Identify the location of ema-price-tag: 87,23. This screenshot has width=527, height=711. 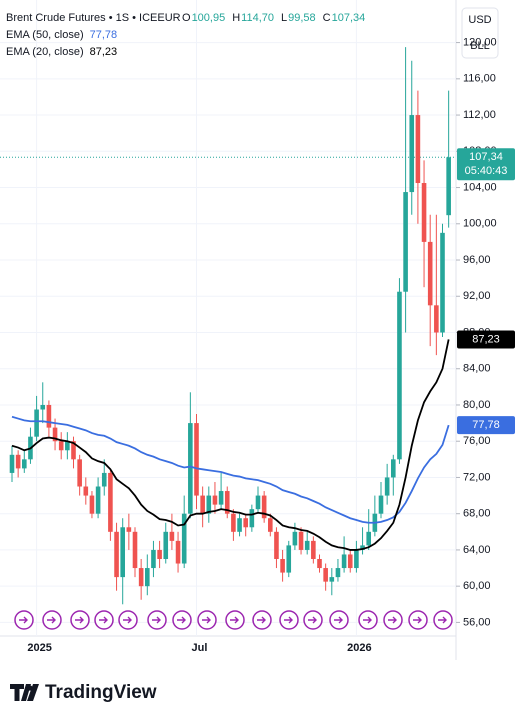
(486, 339).